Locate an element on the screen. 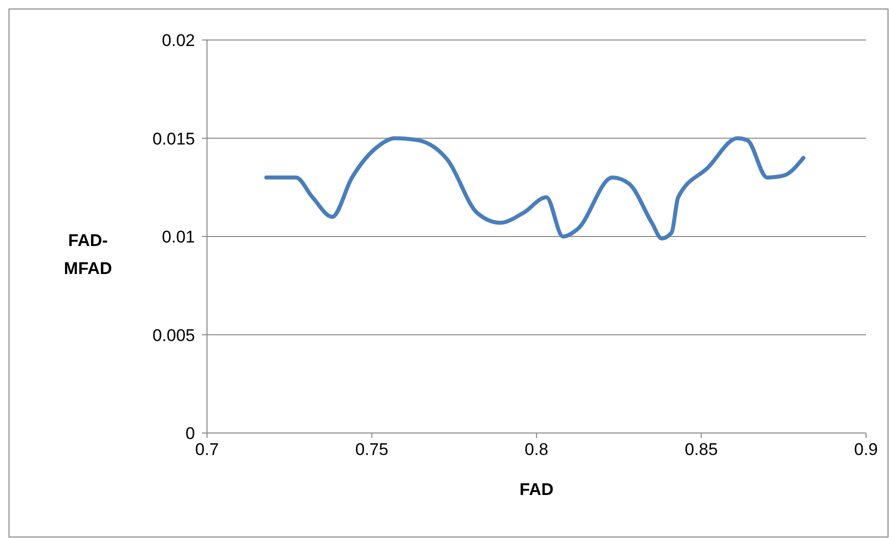 The image size is (889, 538). y-tick-label: 0.01 is located at coordinates (178, 237).